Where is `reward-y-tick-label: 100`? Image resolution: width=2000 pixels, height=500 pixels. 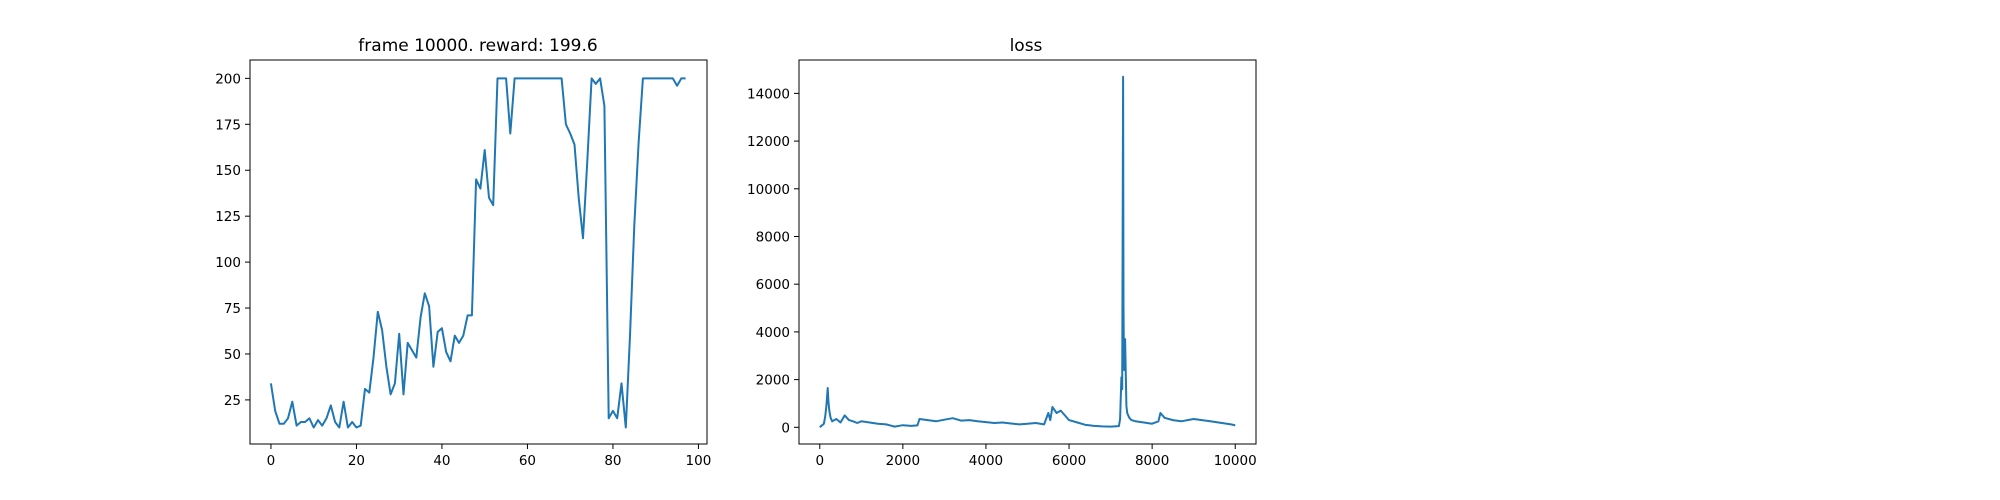 reward-y-tick-label: 100 is located at coordinates (228, 263).